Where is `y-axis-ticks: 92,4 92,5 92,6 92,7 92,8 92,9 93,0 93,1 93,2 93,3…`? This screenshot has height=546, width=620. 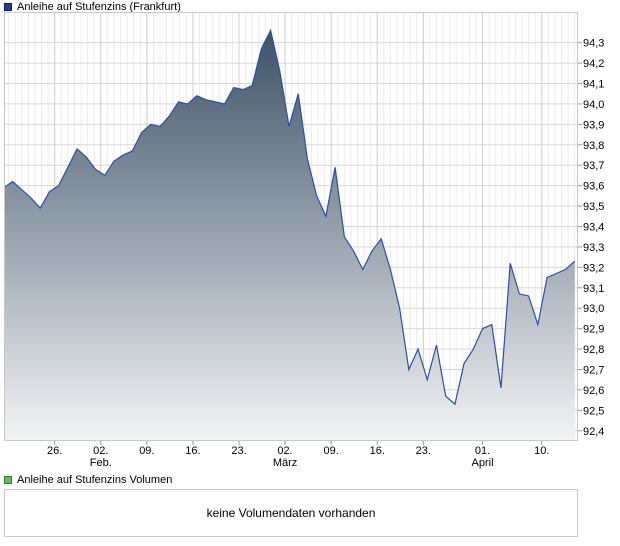 y-axis-ticks: 92,4 92,5 92,6 92,7 92,8 92,9 93,0 93,1 93,2 93,3… is located at coordinates (591, 238).